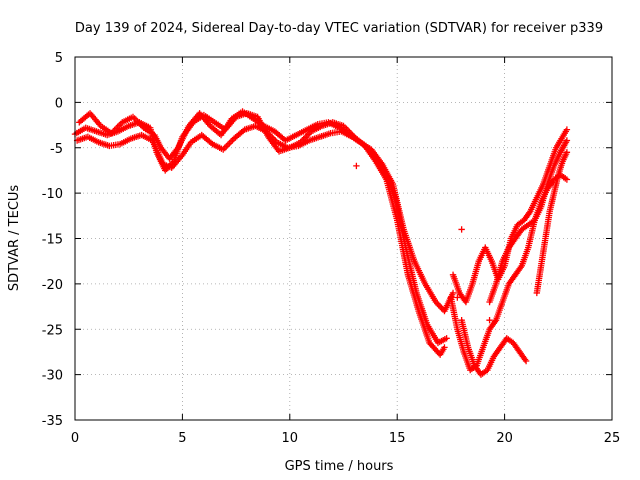  I want to click on x-tick-label: 0, so click(75, 438).